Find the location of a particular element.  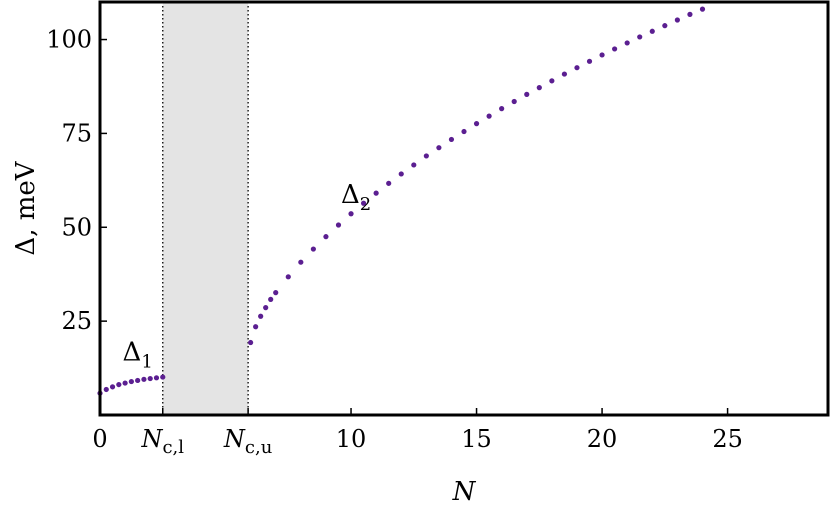

y-tick-label: 100 is located at coordinates (69, 40).